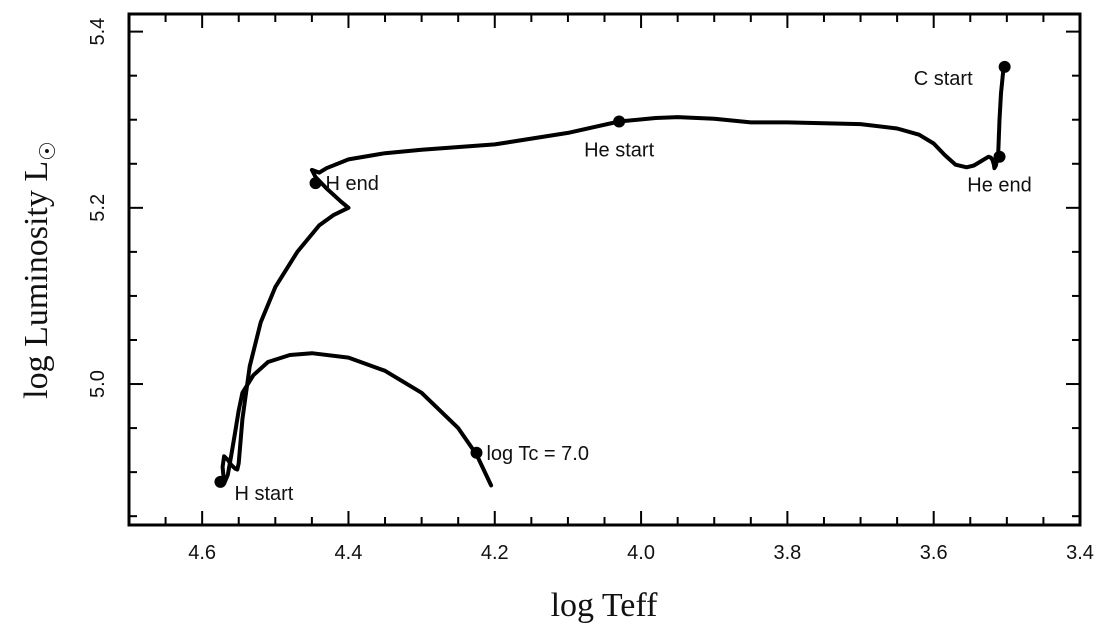 This screenshot has width=1103, height=629. Describe the element at coordinates (999, 186) in the screenshot. I see `annotation-label: He end` at that location.